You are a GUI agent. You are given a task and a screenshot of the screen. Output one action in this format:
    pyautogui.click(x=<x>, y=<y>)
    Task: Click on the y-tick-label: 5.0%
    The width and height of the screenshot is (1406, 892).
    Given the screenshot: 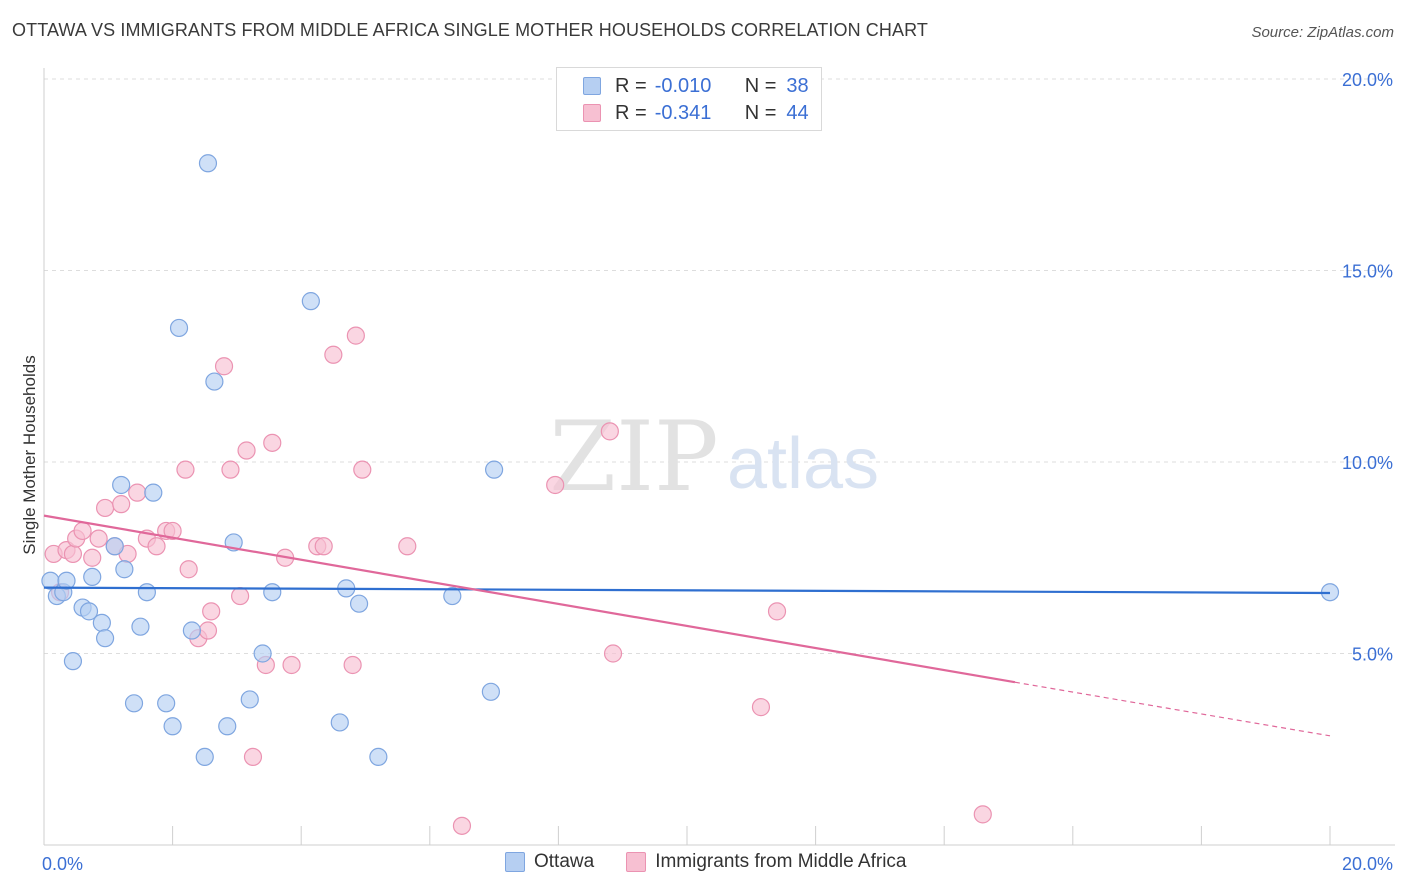 What is the action you would take?
    pyautogui.click(x=1372, y=655)
    